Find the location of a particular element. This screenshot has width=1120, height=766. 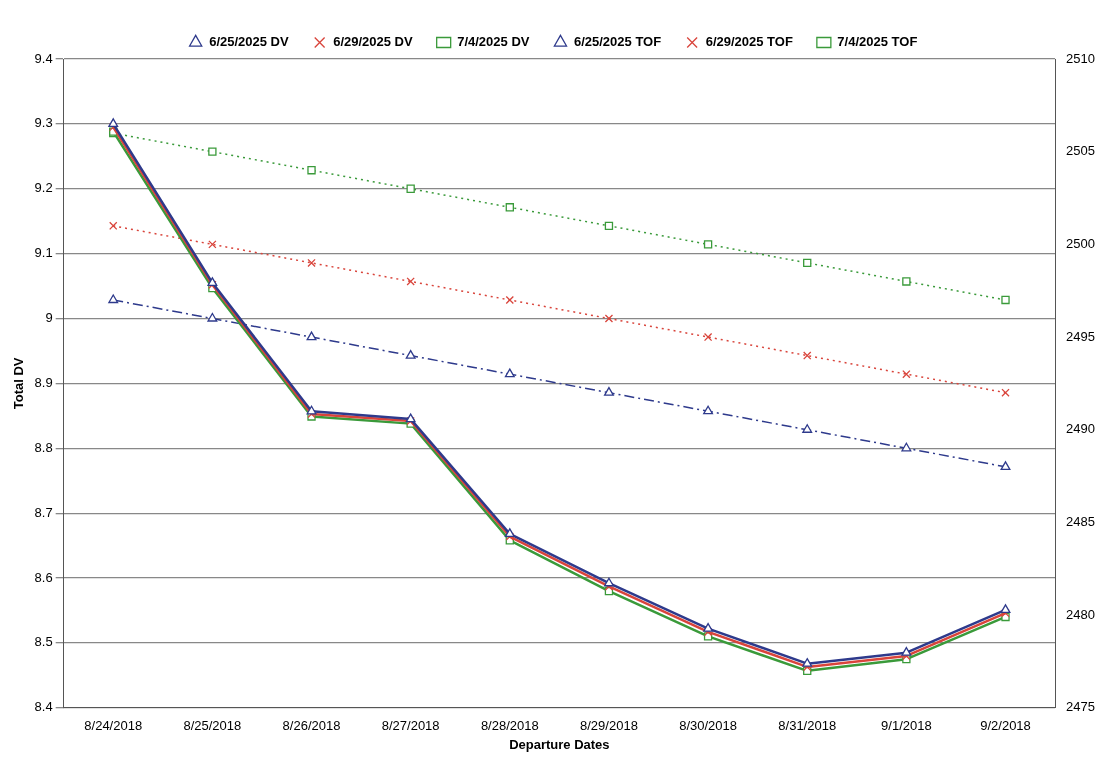

legend-label: 6/29/2025 DV is located at coordinates (373, 42).